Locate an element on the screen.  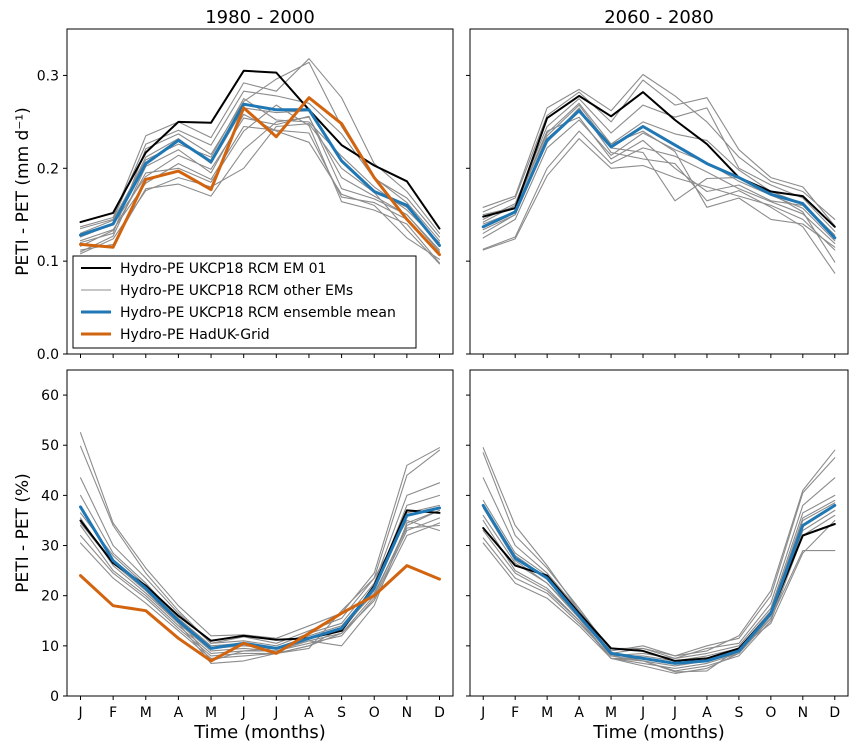
y-tick-label: 0.2 is located at coordinates (48, 169).